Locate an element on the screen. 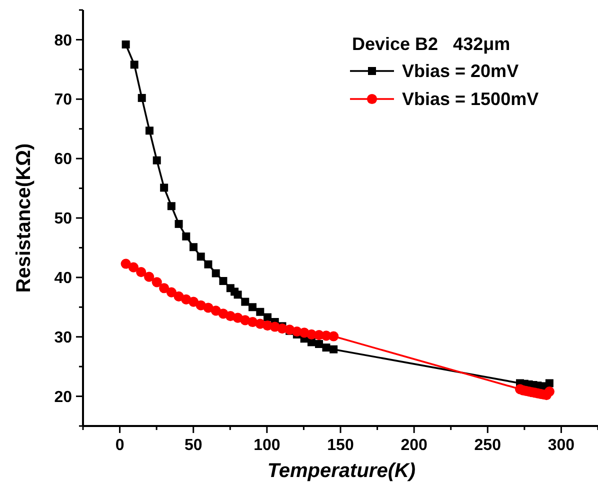 The height and width of the screenshot is (497, 598). x-tick-label: 300 is located at coordinates (561, 445).